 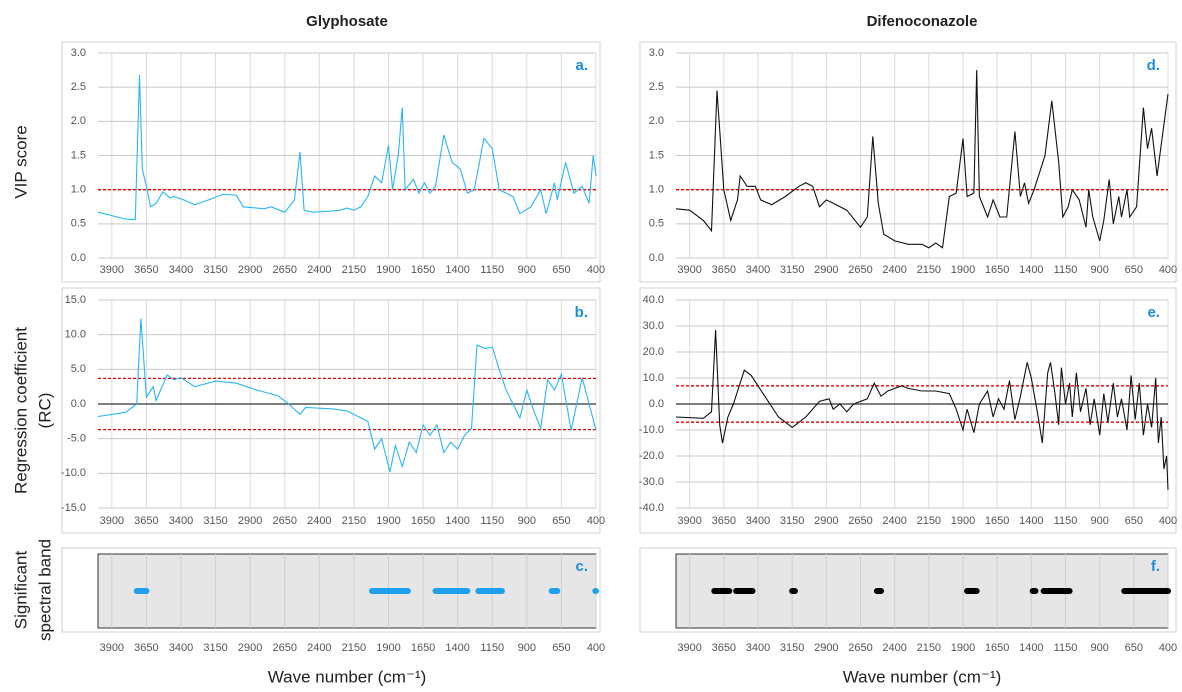 I want to click on y-tick-label: 20.0, so click(x=653, y=352).